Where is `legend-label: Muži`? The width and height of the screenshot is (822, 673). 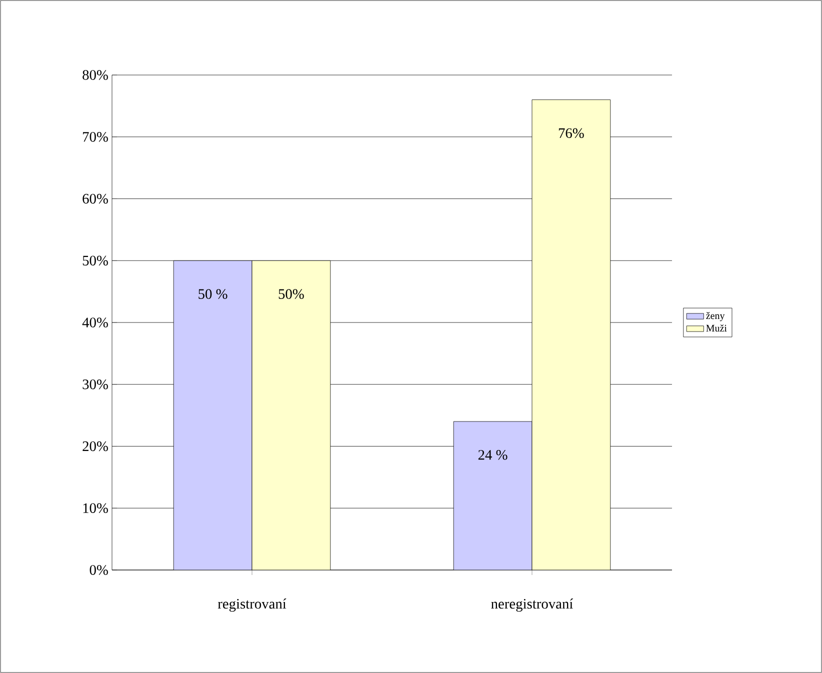 legend-label: Muži is located at coordinates (716, 328).